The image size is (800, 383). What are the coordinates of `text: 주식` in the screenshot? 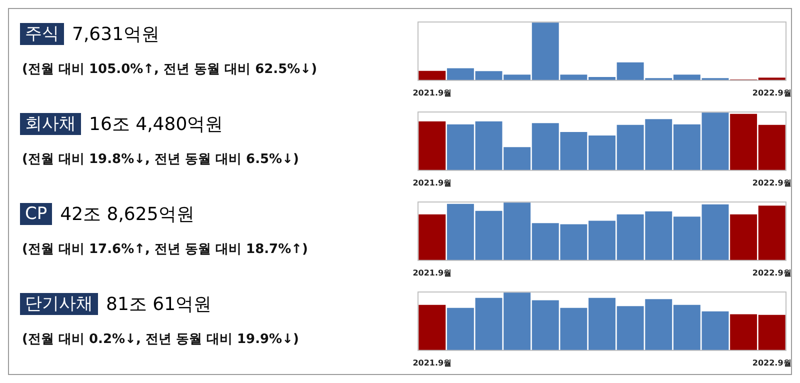 It's located at (42, 34).